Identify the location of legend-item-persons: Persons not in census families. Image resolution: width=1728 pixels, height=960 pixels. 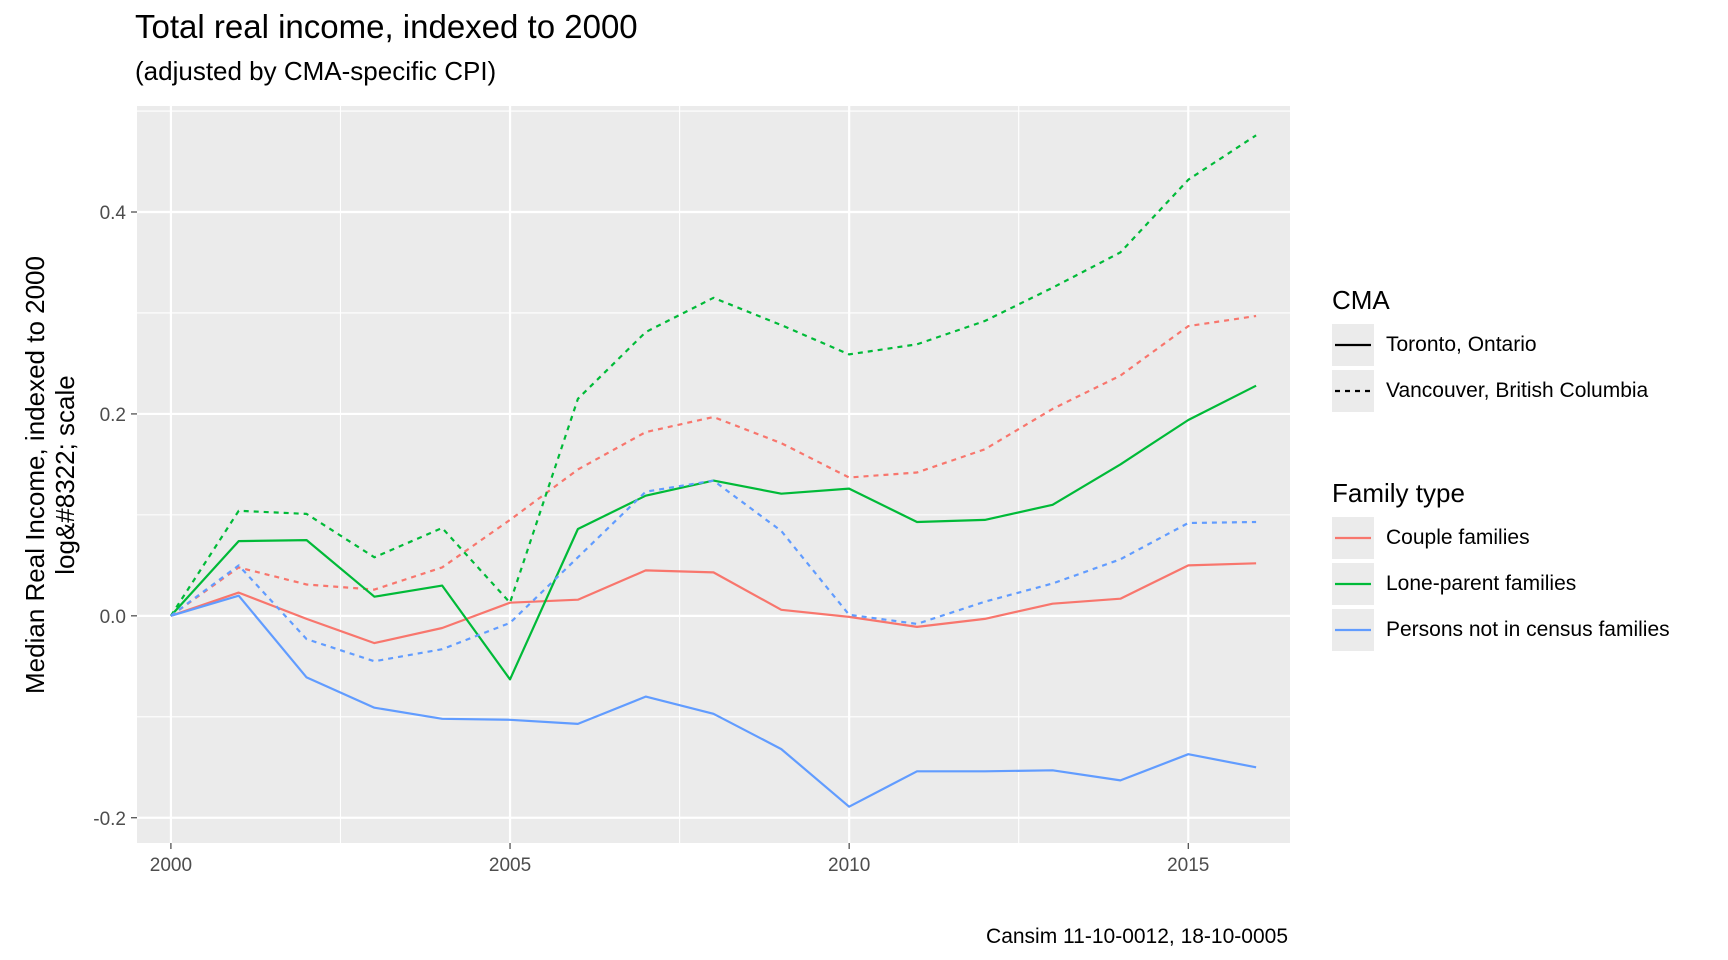
(1501, 630).